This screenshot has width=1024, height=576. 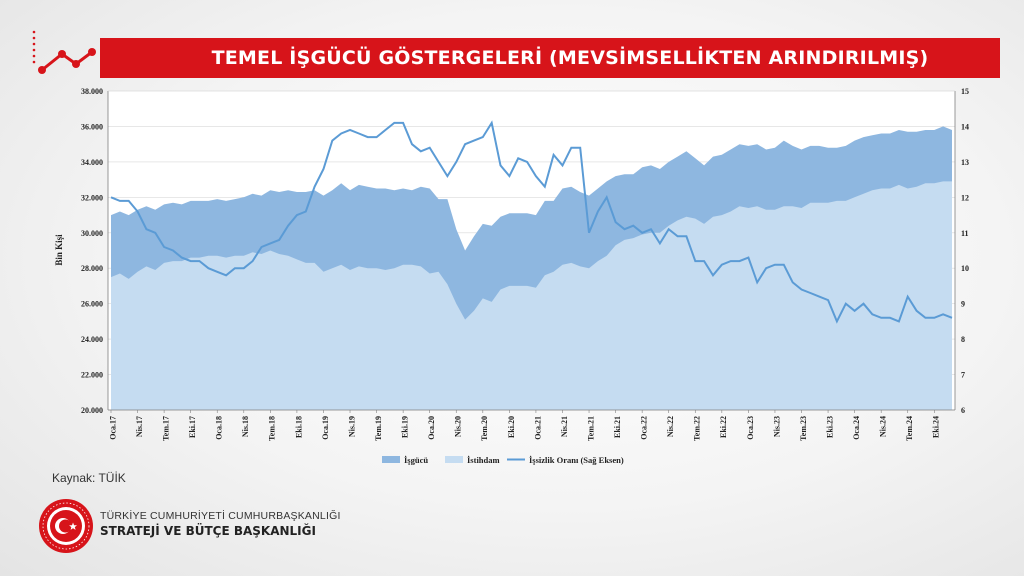 I want to click on y-tick-label: 20.000, so click(x=92, y=410).